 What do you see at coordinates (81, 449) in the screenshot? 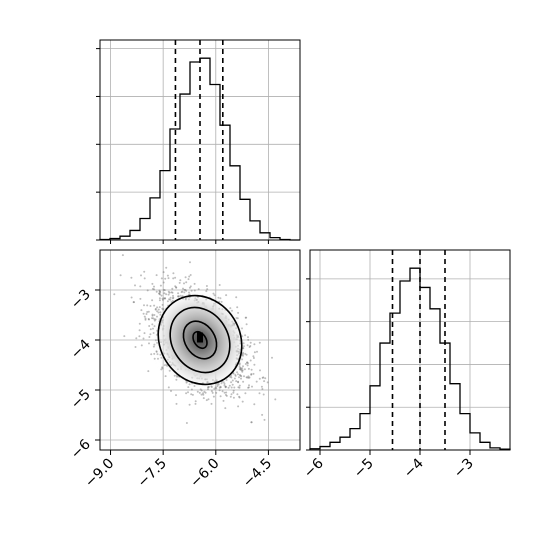
I see `y-tick-label: −6` at bounding box center [81, 449].